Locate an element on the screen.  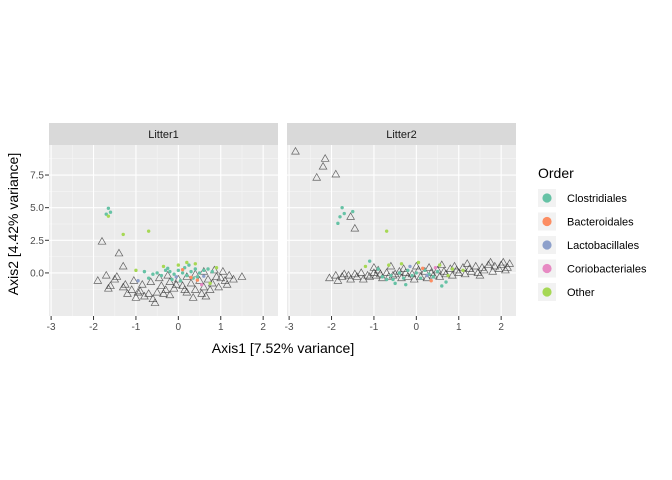
facet-strip-label: Litter1 is located at coordinates (163, 135).